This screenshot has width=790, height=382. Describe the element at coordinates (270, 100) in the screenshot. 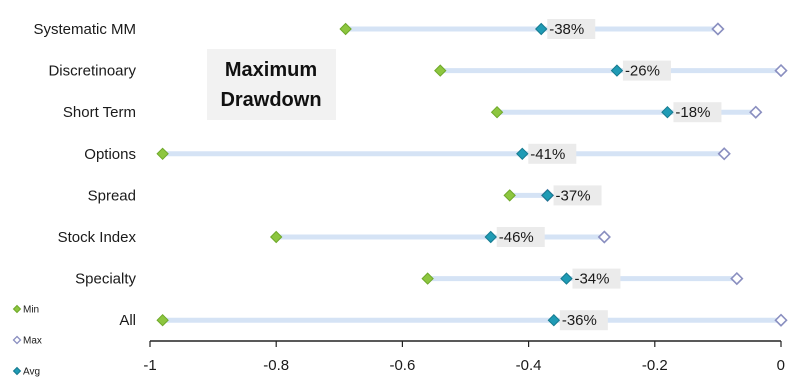

I see `chart-title-line: Drawdown` at that location.